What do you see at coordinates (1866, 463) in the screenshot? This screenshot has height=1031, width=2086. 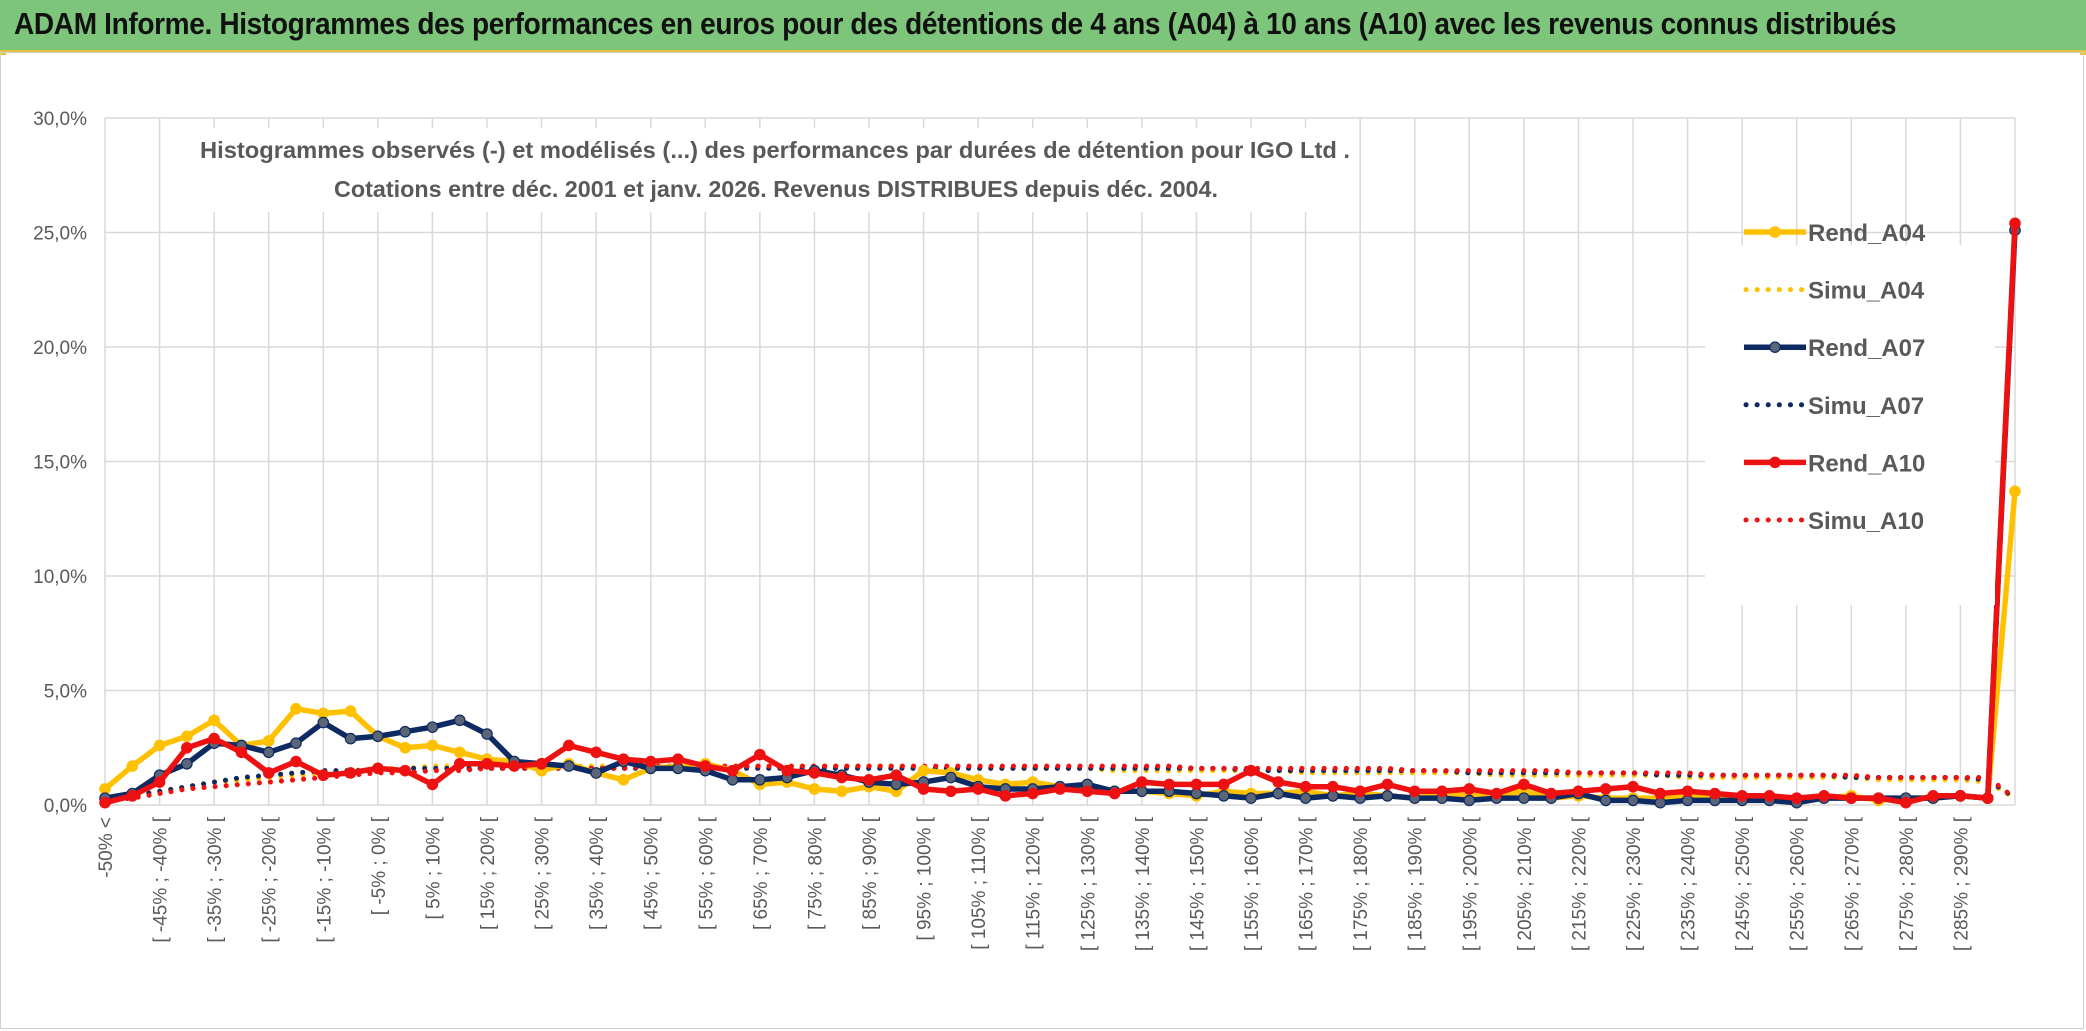 I see `legend-label-rend-a10: Rend_A10` at bounding box center [1866, 463].